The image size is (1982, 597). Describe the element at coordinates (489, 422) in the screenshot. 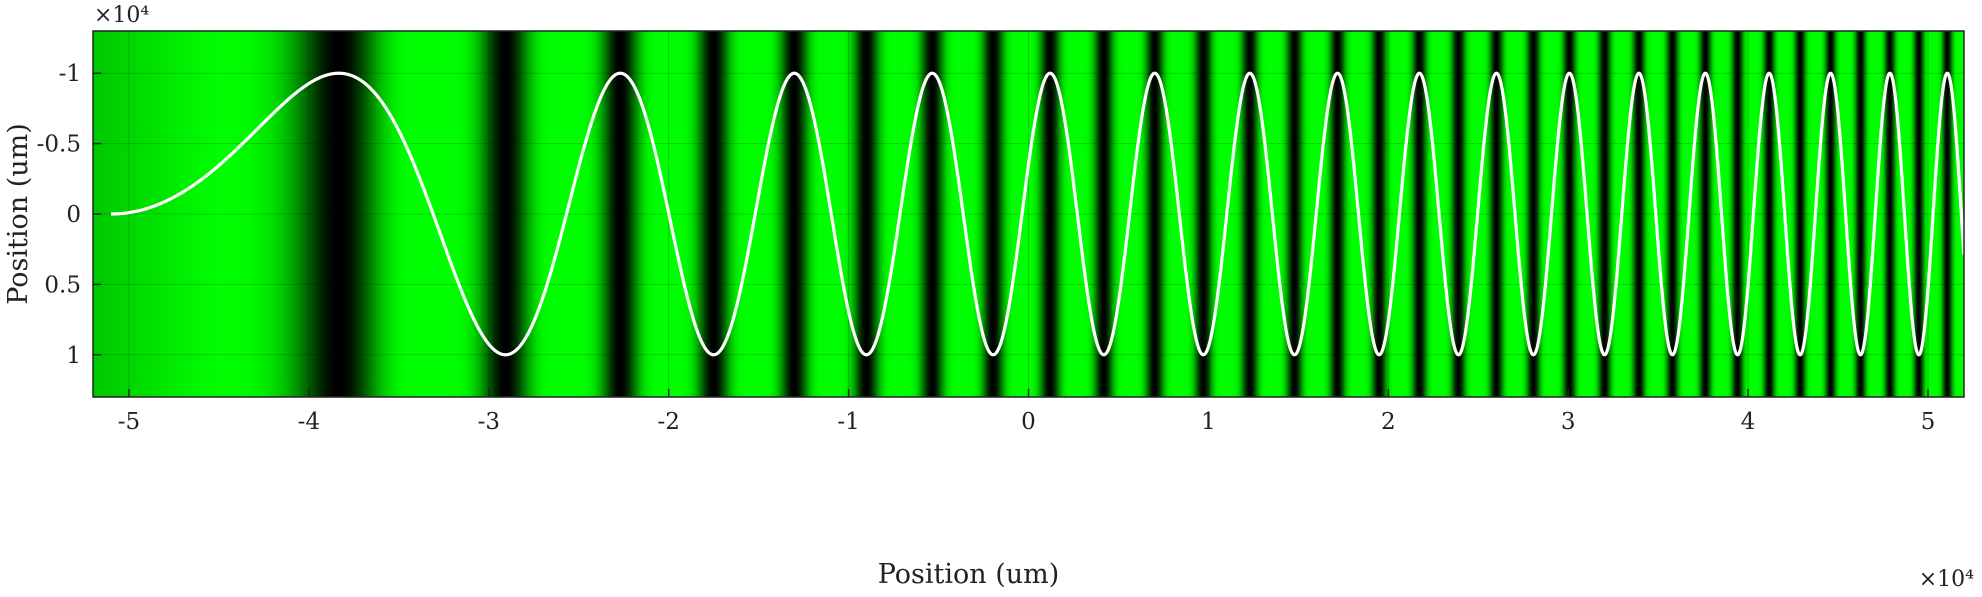

I see `x-tick-label: -3` at that location.